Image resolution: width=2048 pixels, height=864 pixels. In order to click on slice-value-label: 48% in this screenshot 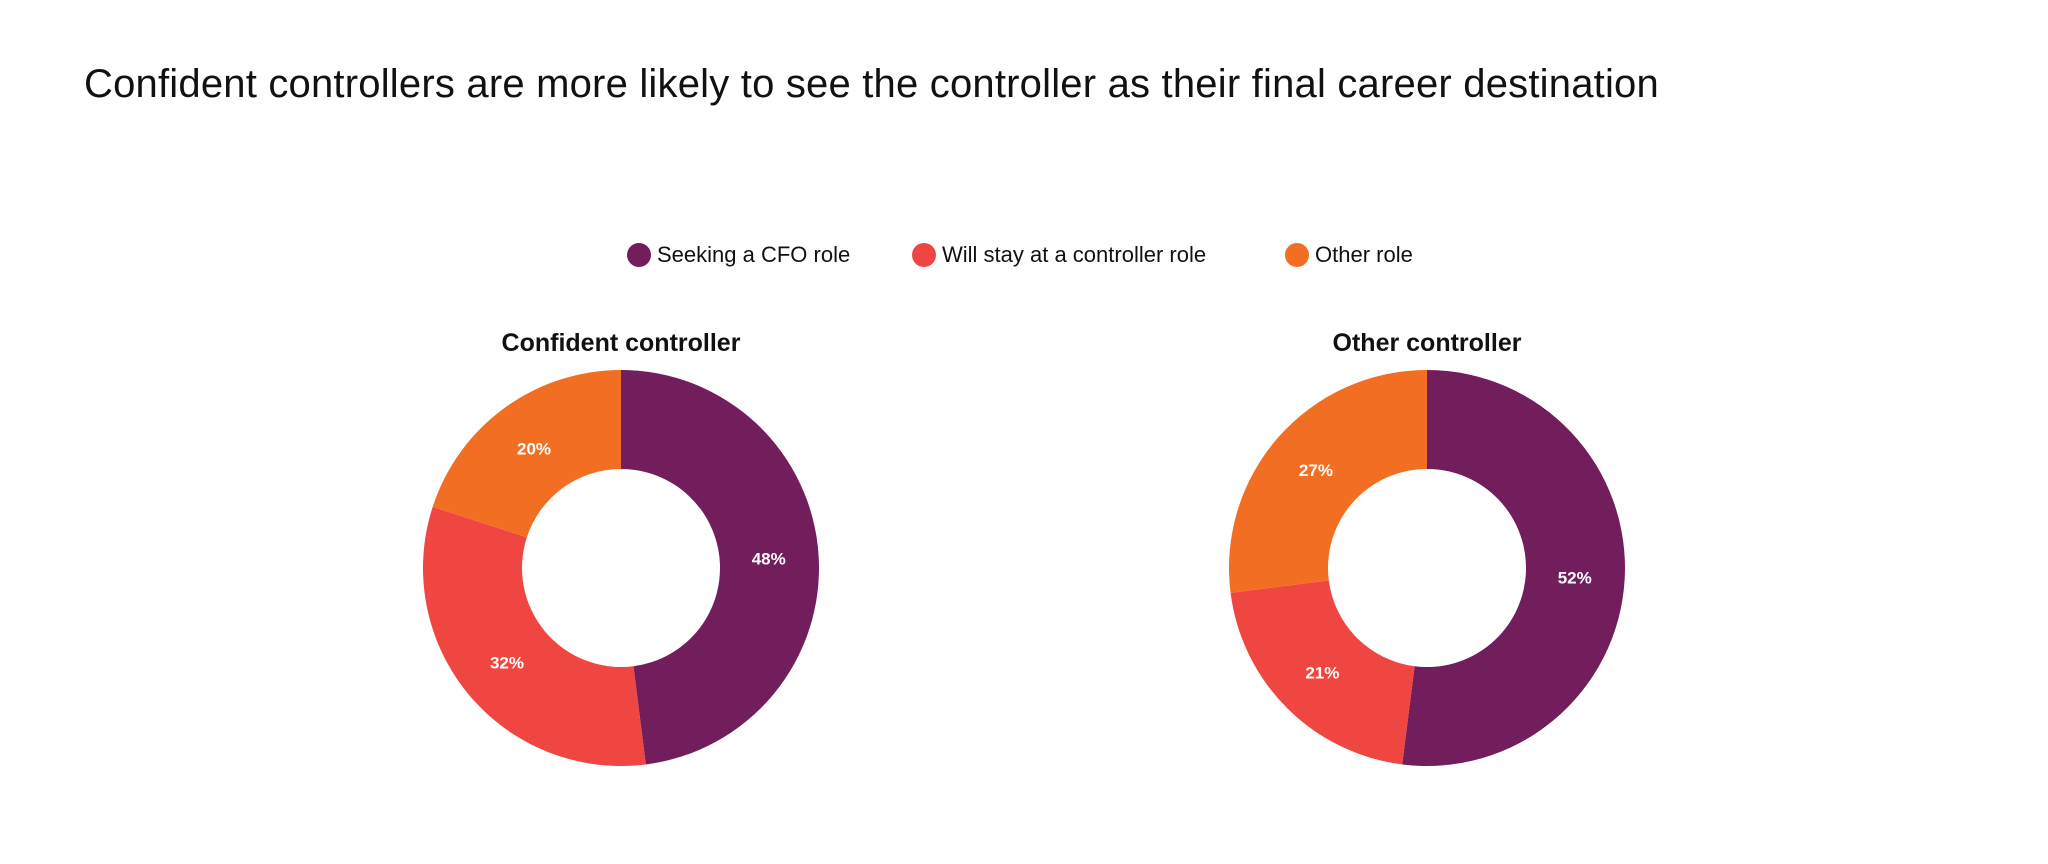, I will do `click(769, 559)`.